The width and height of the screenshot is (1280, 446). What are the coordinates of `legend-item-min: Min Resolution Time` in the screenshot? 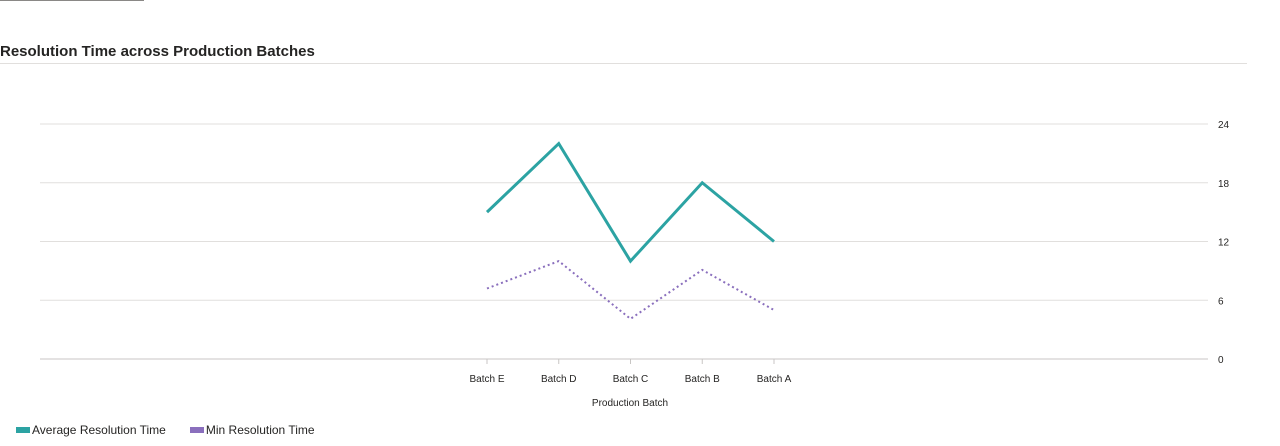 It's located at (252, 430).